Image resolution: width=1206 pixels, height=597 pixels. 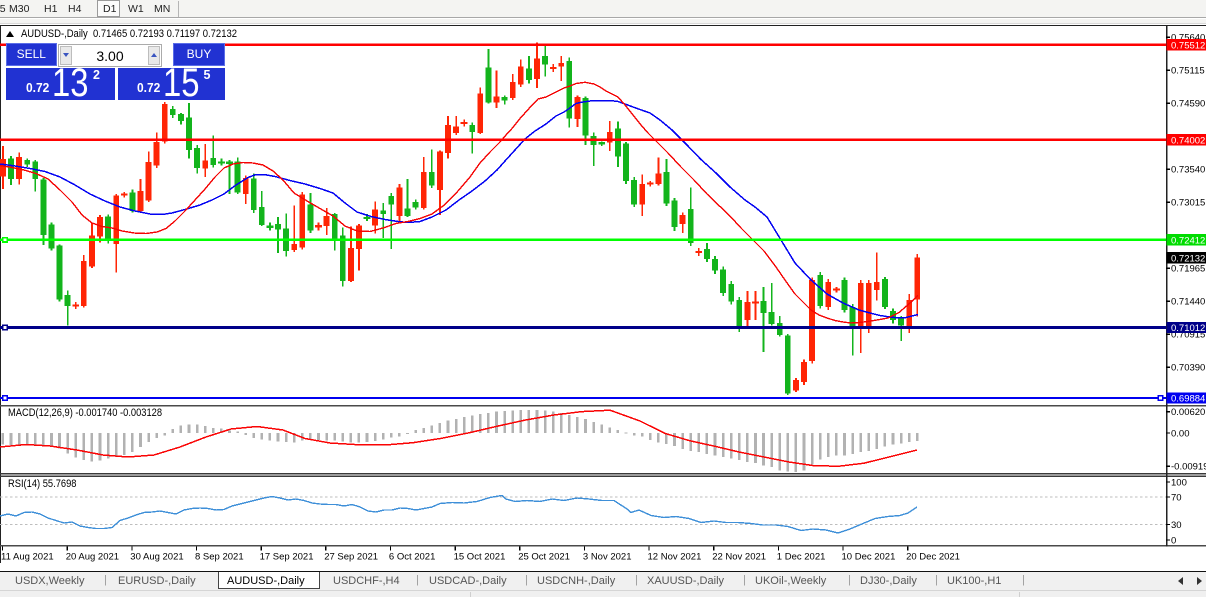 I want to click on svg-text: 0.74002, so click(x=1188, y=140).